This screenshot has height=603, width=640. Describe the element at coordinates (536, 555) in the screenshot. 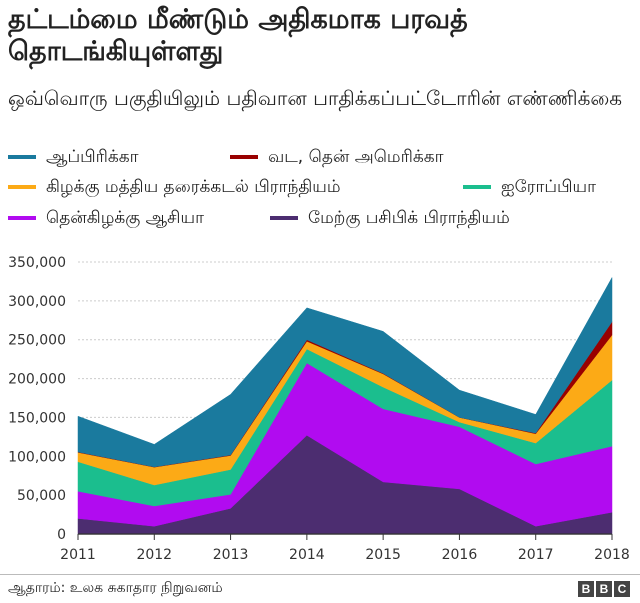

I see `x-tick-label: 2017` at that location.